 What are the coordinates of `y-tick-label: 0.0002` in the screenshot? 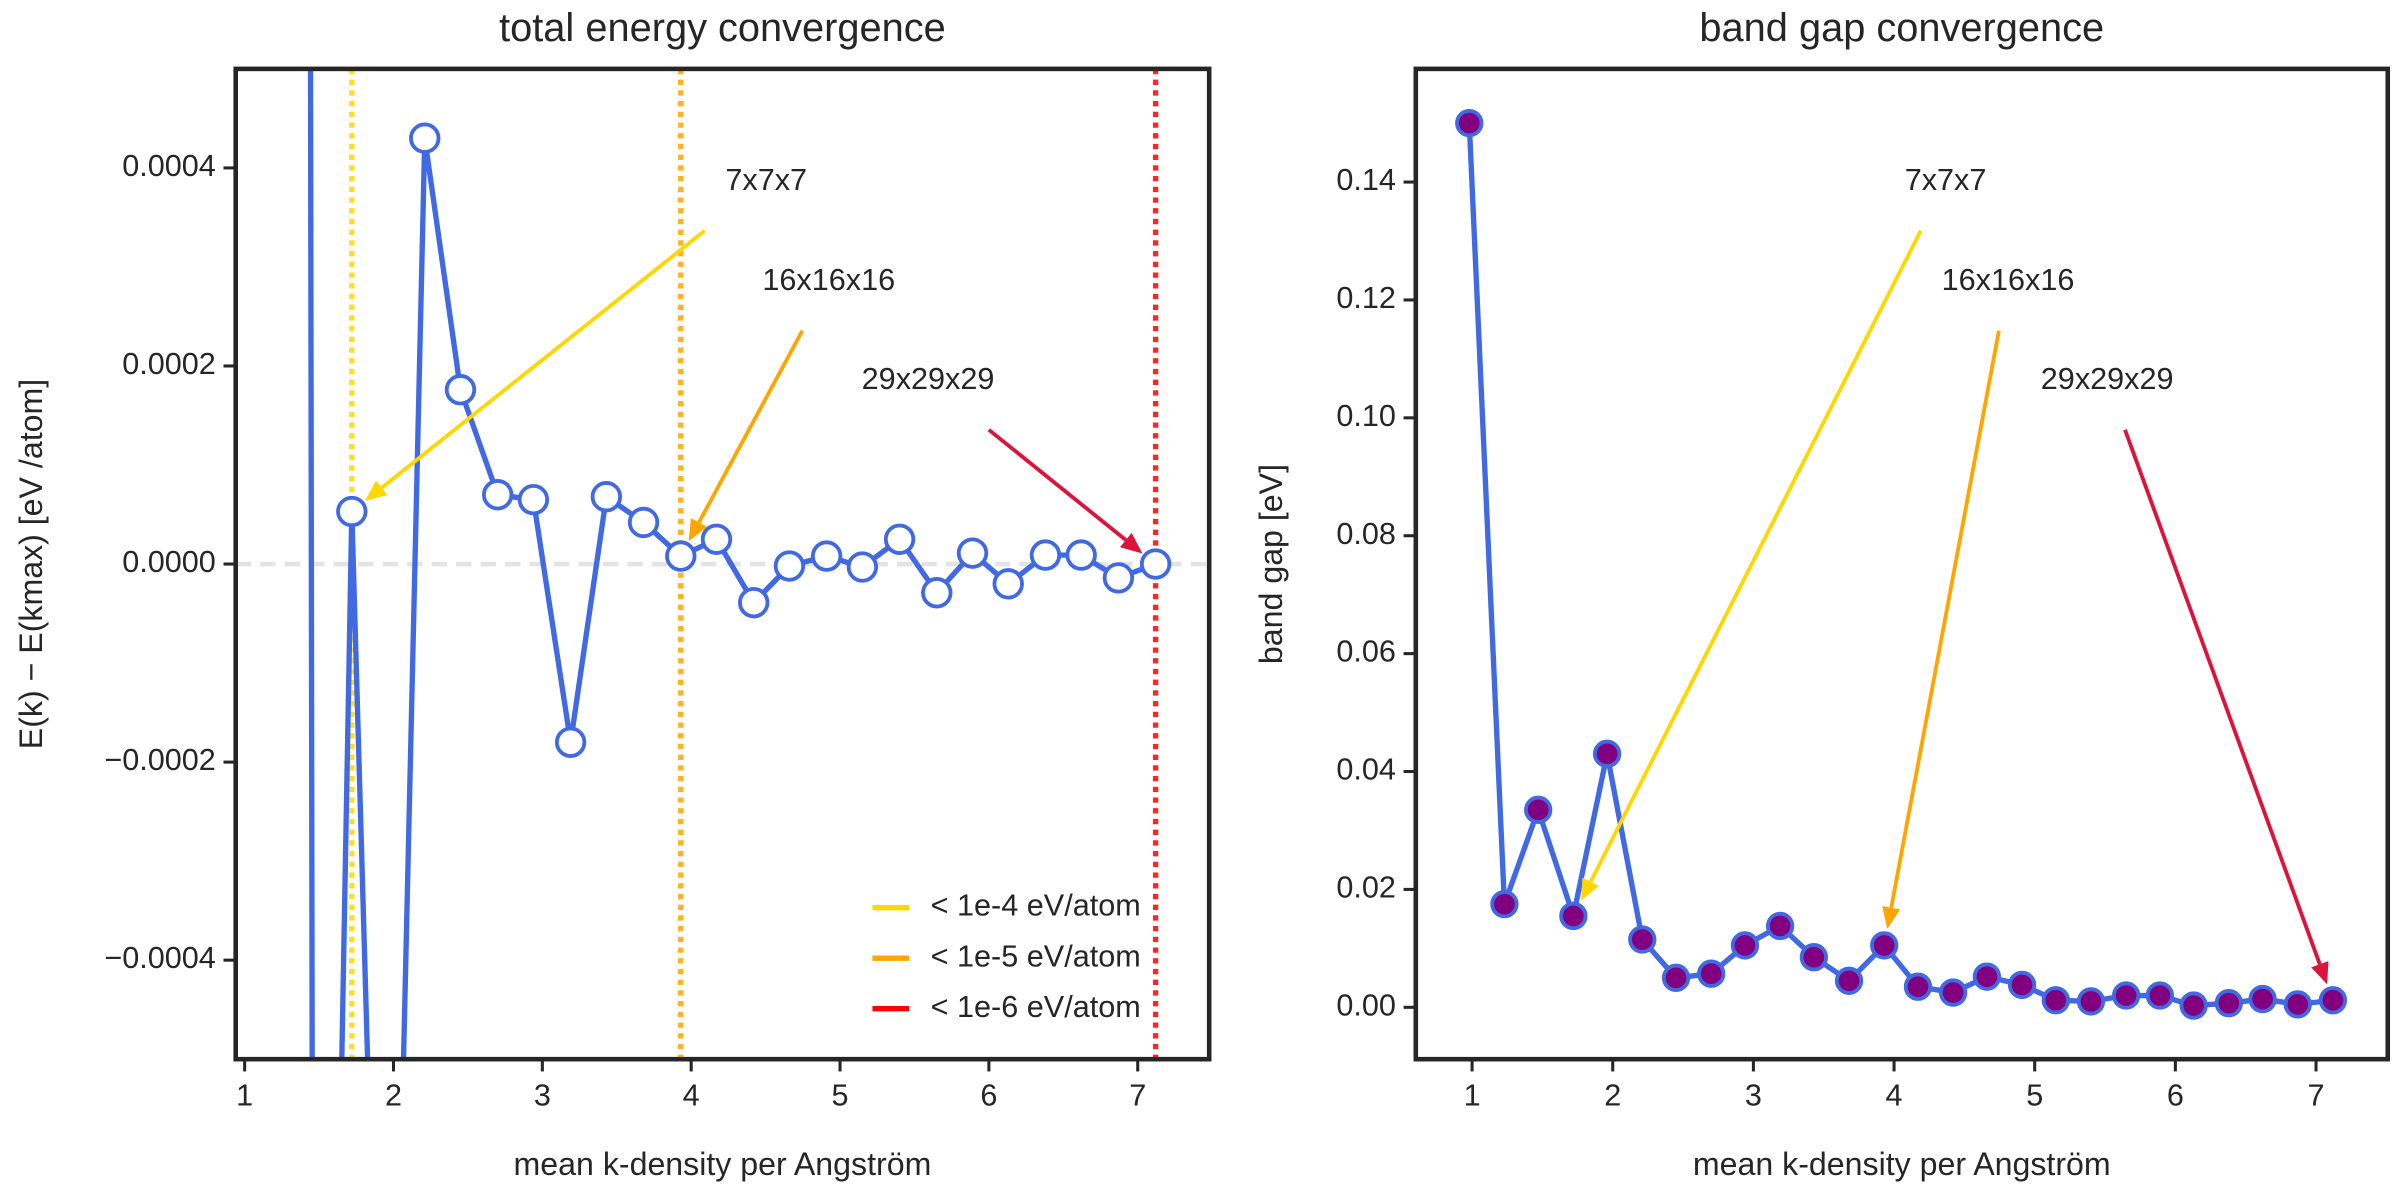 It's located at (169, 364).